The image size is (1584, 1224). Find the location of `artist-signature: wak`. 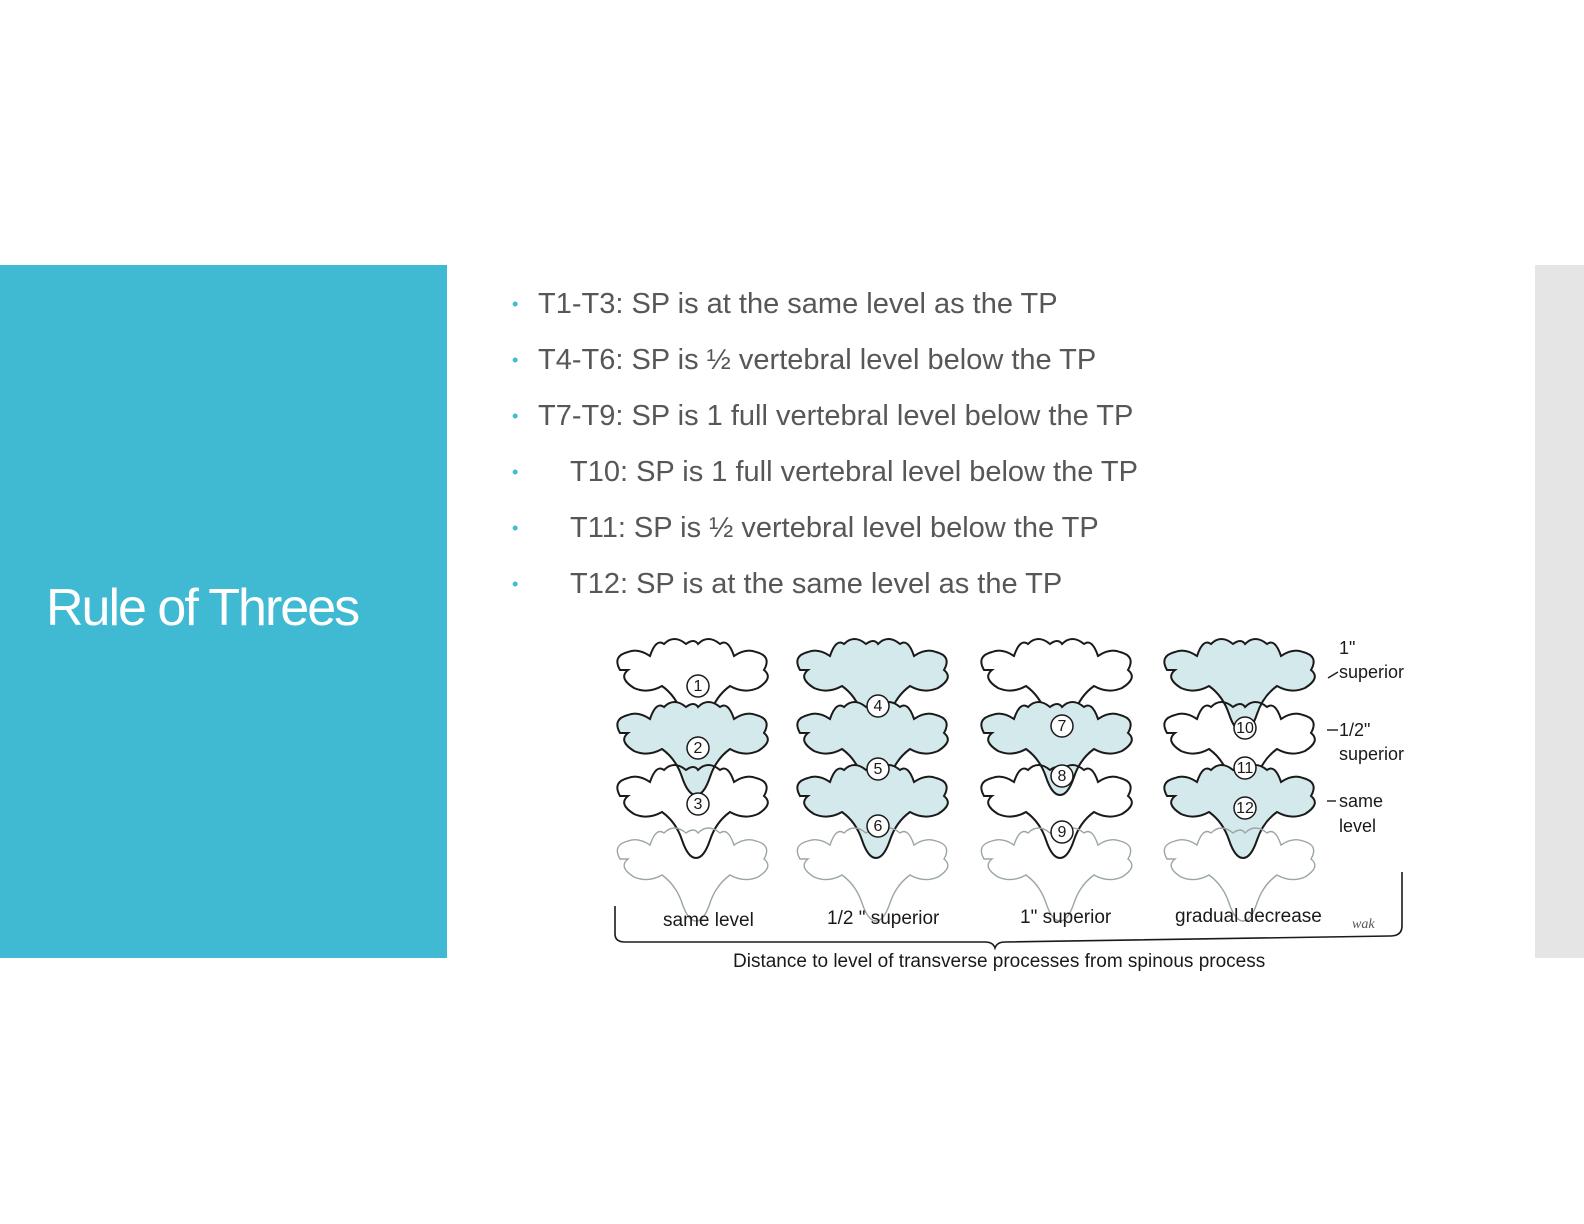

artist-signature: wak is located at coordinates (1363, 924).